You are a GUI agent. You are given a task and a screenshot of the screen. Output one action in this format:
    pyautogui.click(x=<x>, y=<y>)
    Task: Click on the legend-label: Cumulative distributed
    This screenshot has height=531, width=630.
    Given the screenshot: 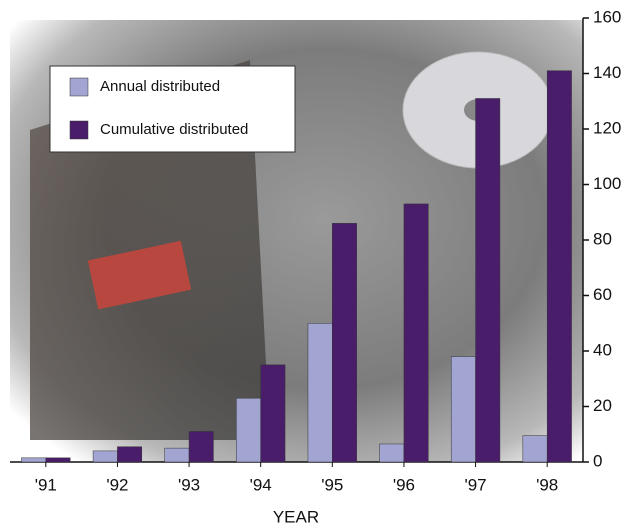 What is the action you would take?
    pyautogui.click(x=174, y=129)
    